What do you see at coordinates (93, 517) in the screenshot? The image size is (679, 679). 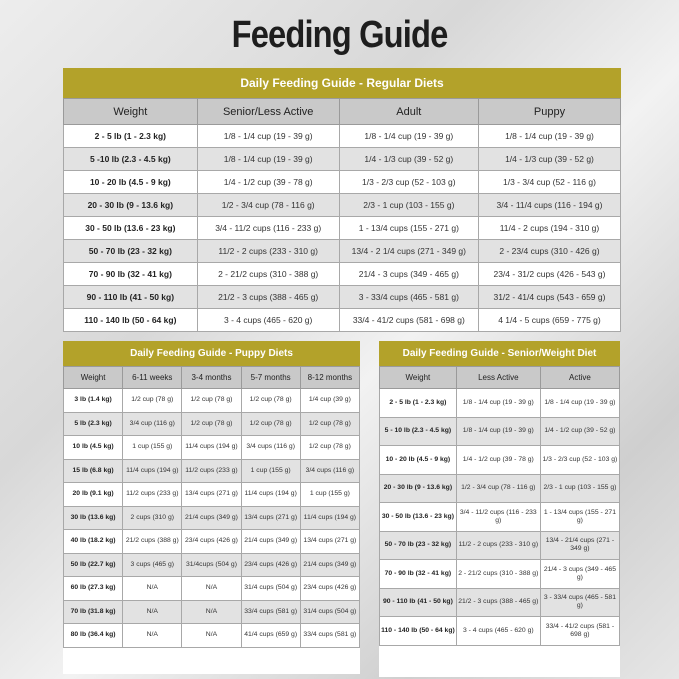 I see `weight-cell: 30 lb (13.6 kg)` at bounding box center [93, 517].